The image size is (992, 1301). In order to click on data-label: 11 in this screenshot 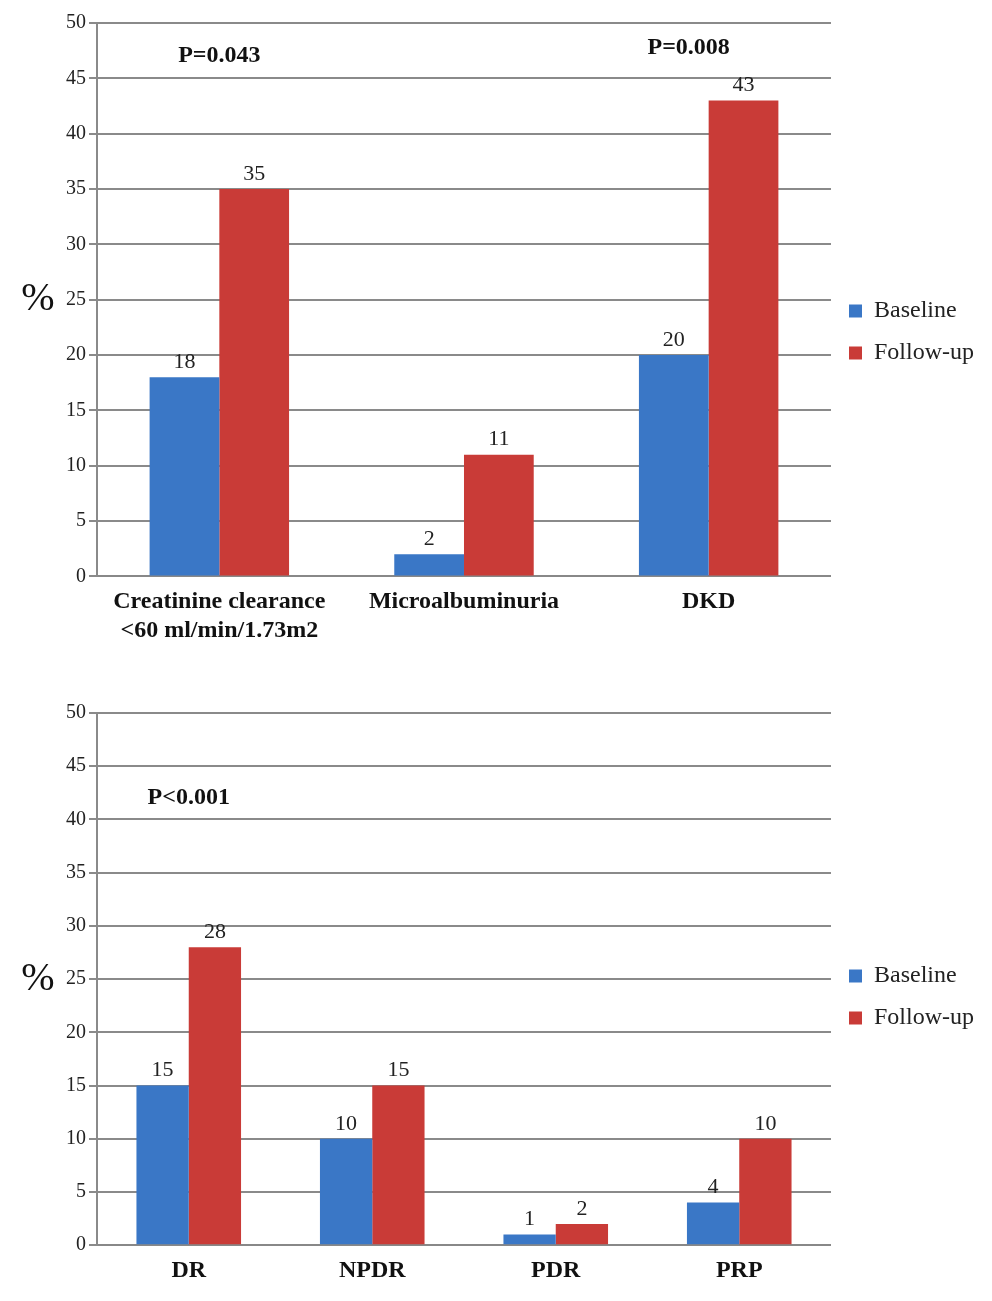, I will do `click(499, 438)`.